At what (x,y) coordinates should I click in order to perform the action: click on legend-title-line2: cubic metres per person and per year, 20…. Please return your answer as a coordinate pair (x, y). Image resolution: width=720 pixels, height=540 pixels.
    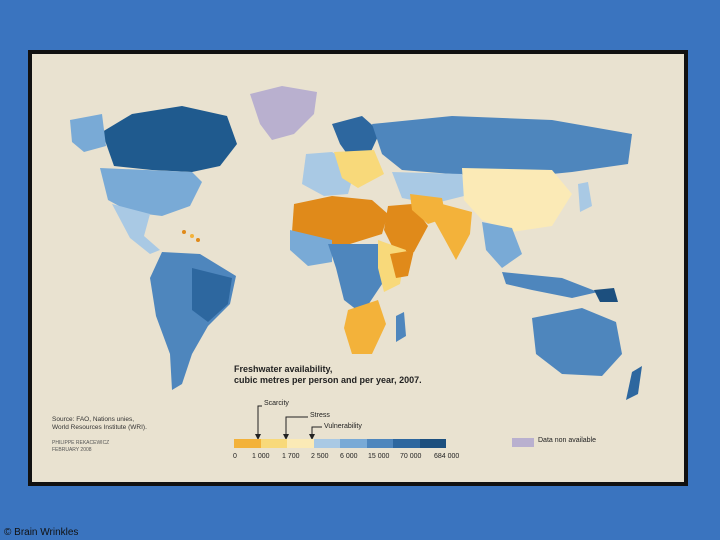
    Looking at the image, I should click on (328, 380).